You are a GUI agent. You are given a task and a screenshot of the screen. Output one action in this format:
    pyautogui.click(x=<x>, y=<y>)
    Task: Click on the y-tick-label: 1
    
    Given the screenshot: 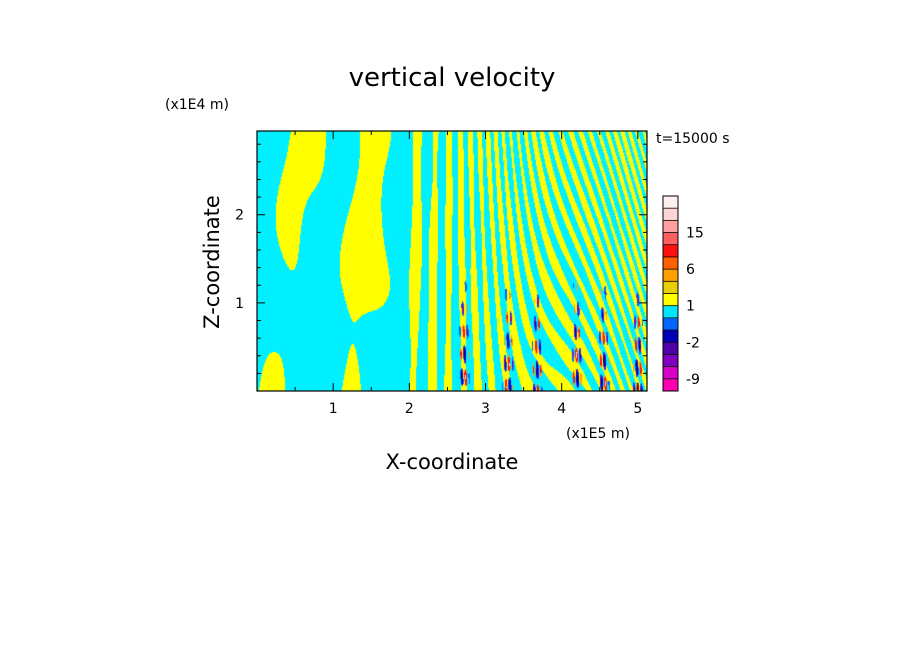 What is the action you would take?
    pyautogui.click(x=239, y=304)
    